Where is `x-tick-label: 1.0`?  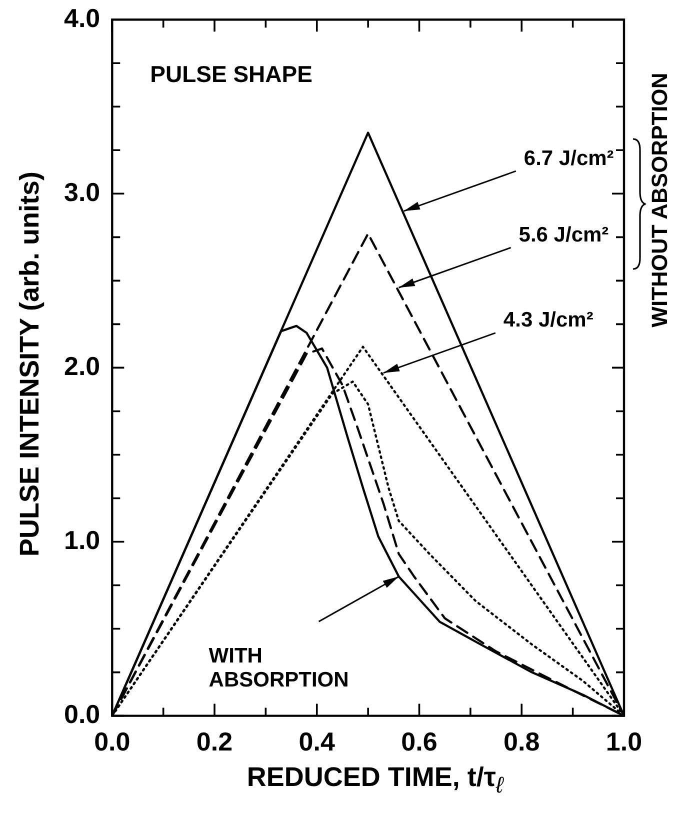
x-tick-label: 1.0 is located at coordinates (624, 741).